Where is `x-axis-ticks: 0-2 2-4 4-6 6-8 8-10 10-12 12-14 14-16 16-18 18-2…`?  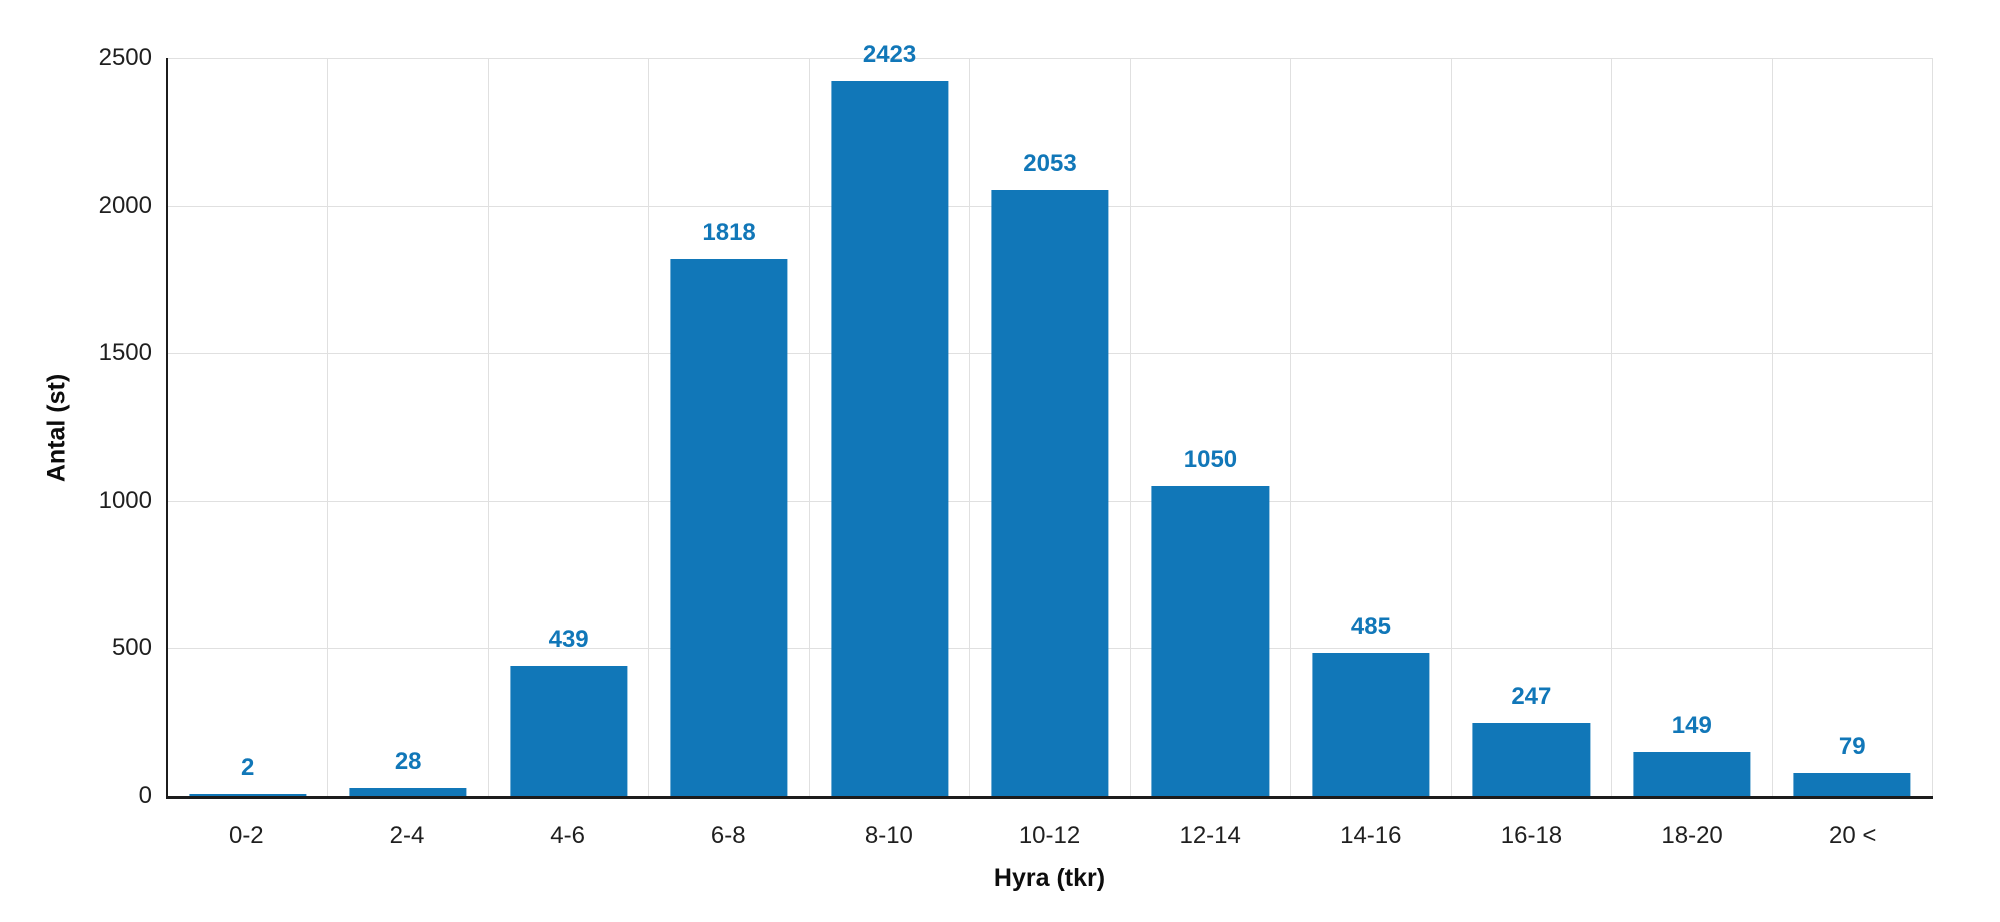
x-axis-ticks: 0-2 2-4 4-6 6-8 8-10 10-12 12-14 14-16 16-18 18-2… is located at coordinates (1049, 836).